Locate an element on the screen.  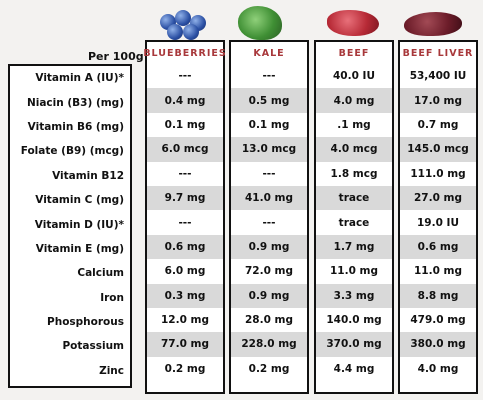
nutrient-label: Vitamin B6 (mg) is located at coordinates (75, 126).